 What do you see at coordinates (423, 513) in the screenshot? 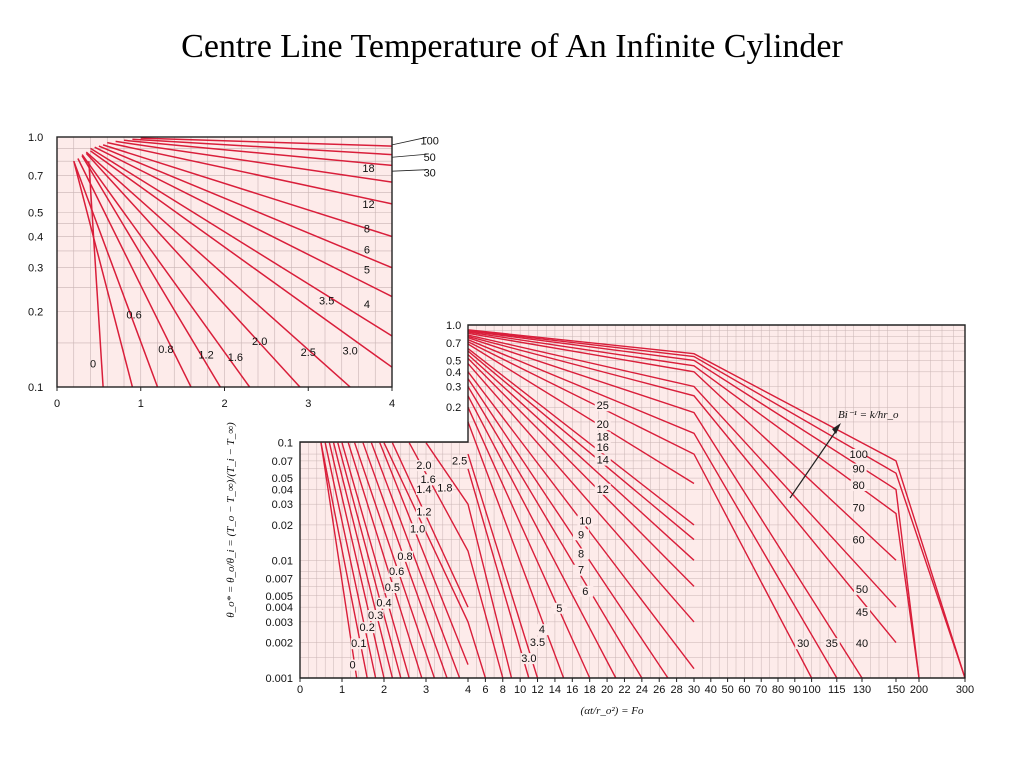
I see `curve-label: 1.2` at bounding box center [423, 513].